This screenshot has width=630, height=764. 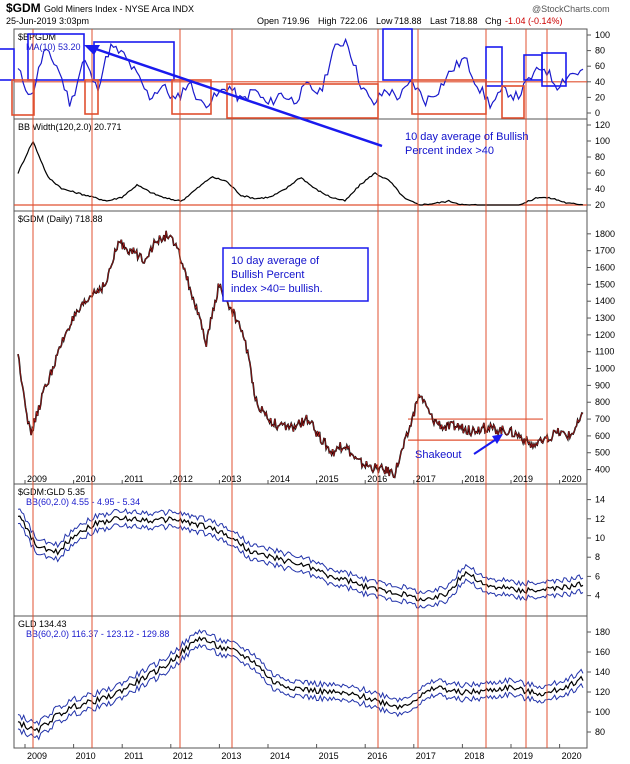 What do you see at coordinates (604, 352) in the screenshot?
I see `y-tick-label: 1100` at bounding box center [604, 352].